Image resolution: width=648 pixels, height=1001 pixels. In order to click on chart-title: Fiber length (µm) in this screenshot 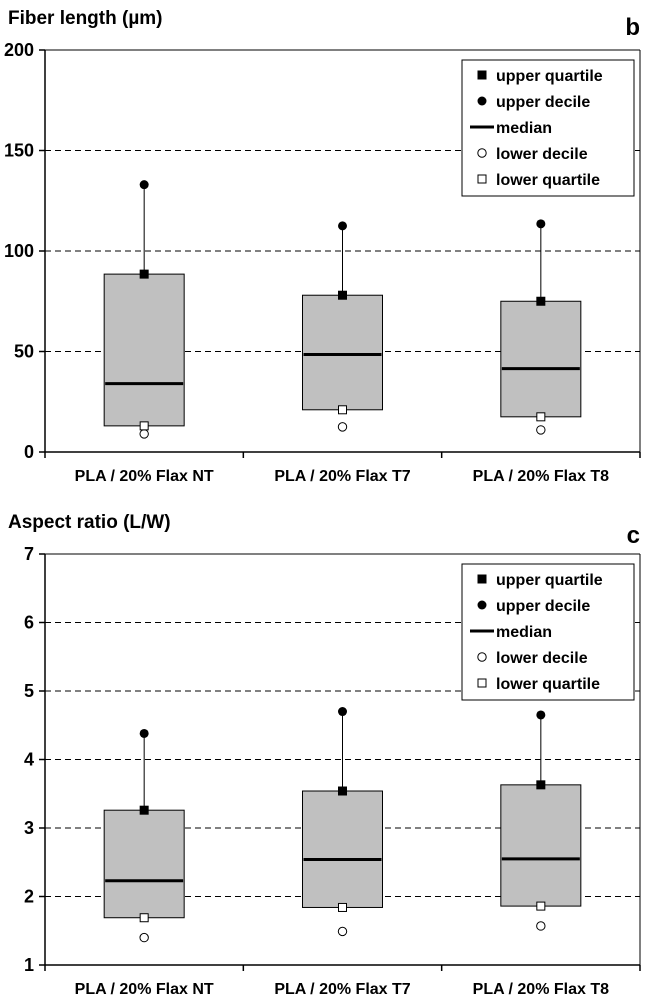, I will do `click(85, 18)`.